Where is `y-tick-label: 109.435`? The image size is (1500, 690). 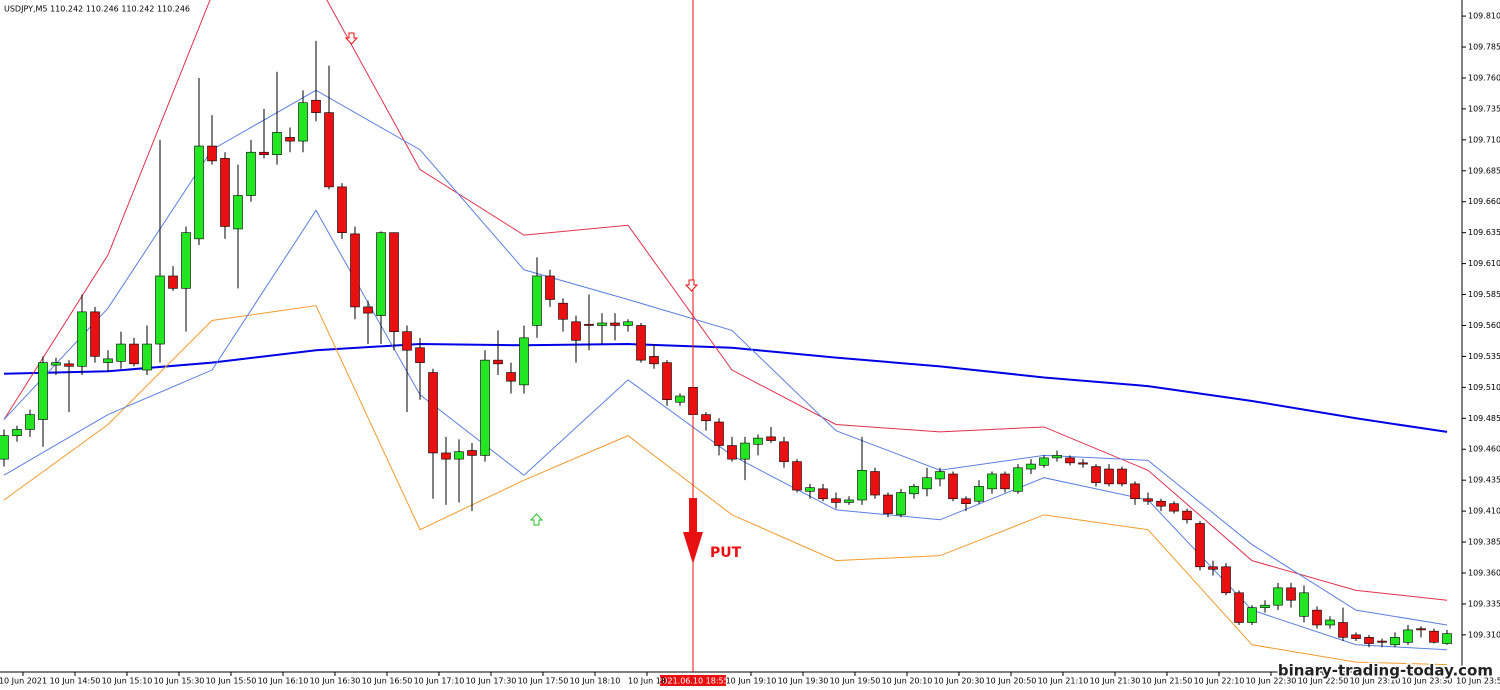 y-tick-label: 109.435 is located at coordinates (1484, 480).